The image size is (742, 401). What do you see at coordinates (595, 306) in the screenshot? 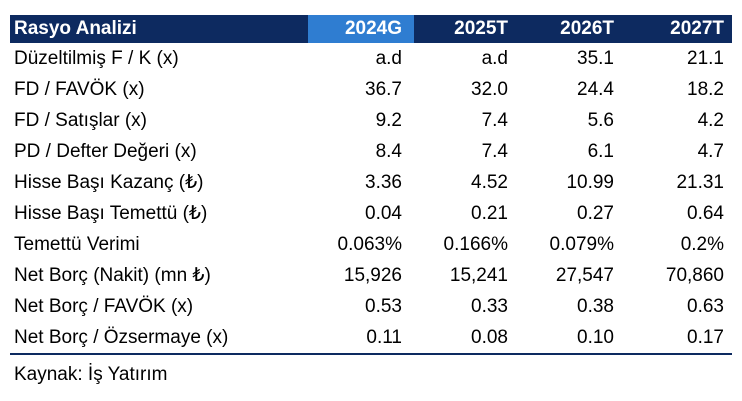
I see `cell-value: 0.38` at bounding box center [595, 306].